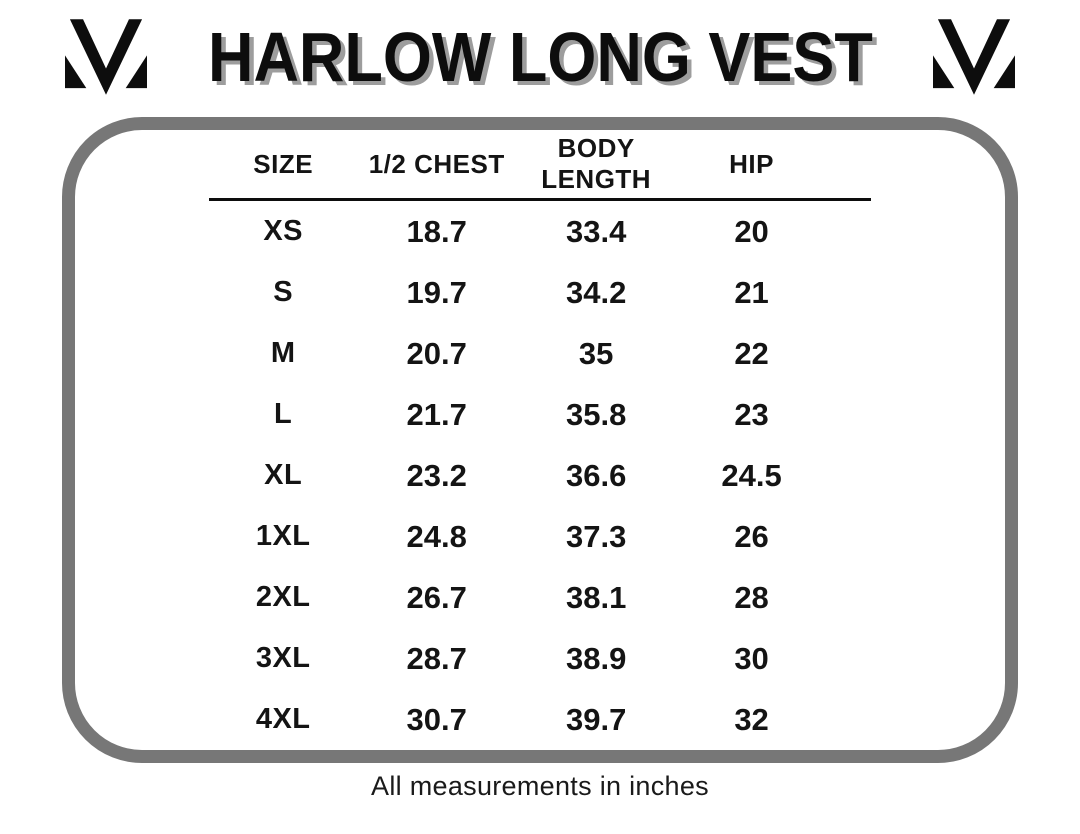  What do you see at coordinates (283, 231) in the screenshot?
I see `size-cell: XS` at bounding box center [283, 231].